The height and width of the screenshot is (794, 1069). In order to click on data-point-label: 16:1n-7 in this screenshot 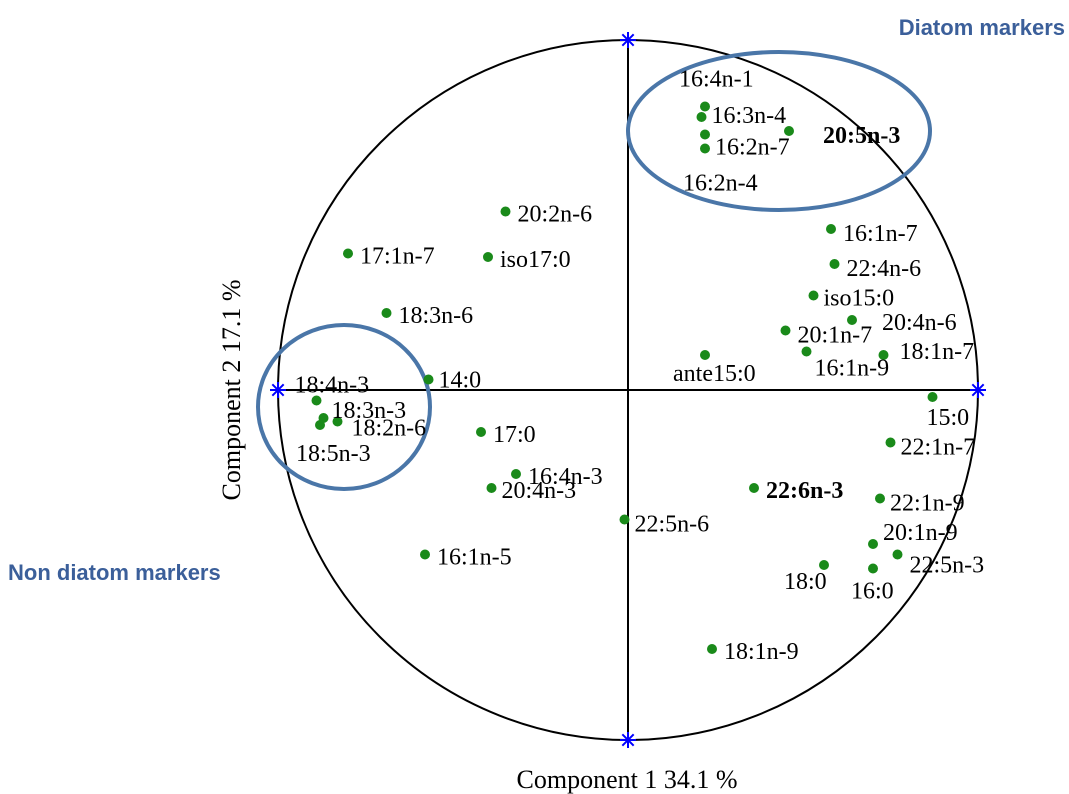, I will do `click(880, 234)`.